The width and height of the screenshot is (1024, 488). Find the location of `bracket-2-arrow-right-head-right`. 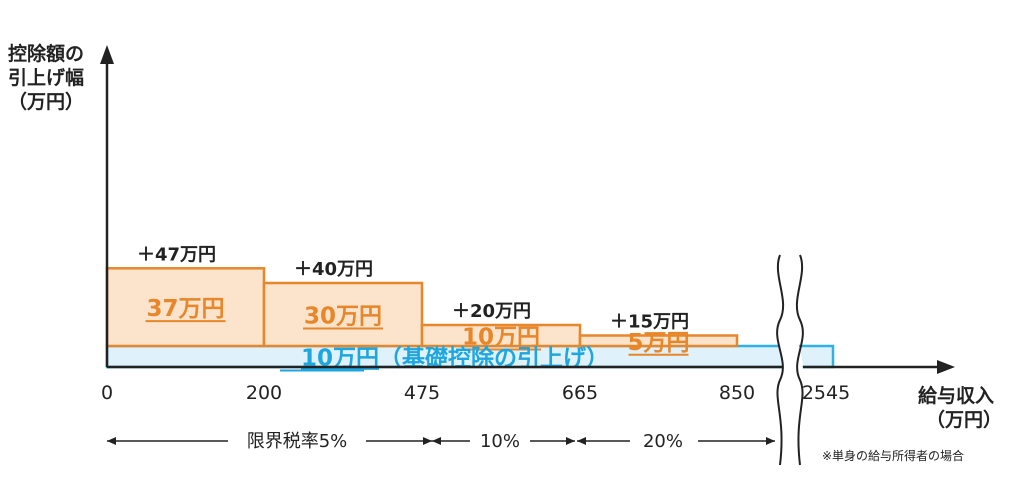

bracket-2-arrow-right-head-right is located at coordinates (570, 441).